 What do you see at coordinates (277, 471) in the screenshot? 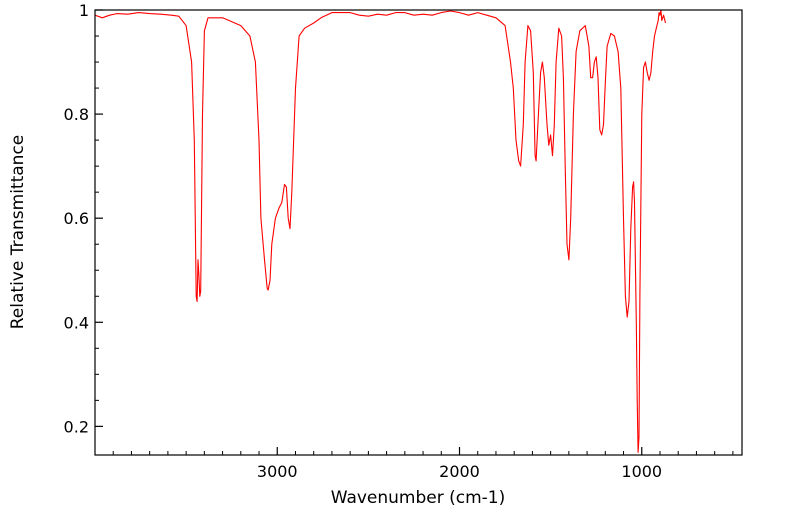
I see `x-tick-label: 3000` at bounding box center [277, 471].